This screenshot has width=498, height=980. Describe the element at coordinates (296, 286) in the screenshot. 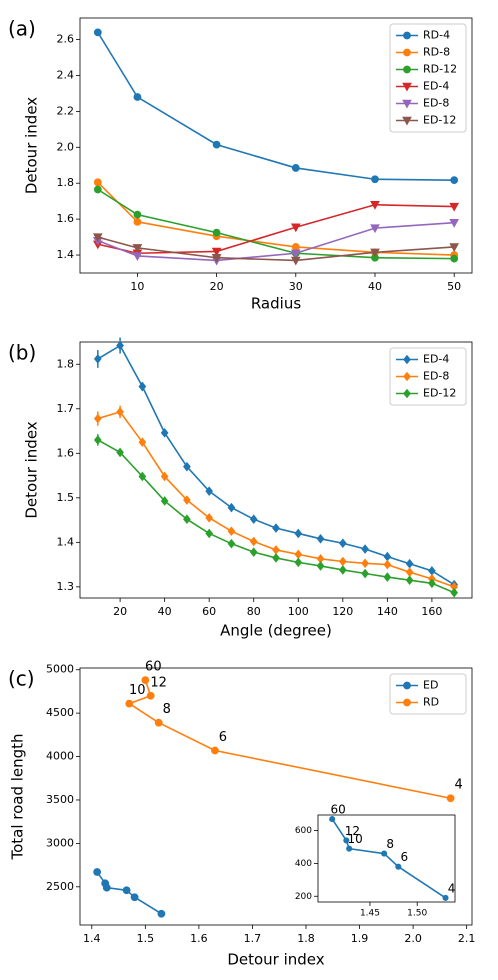

I see `x-tick-label: 30` at that location.